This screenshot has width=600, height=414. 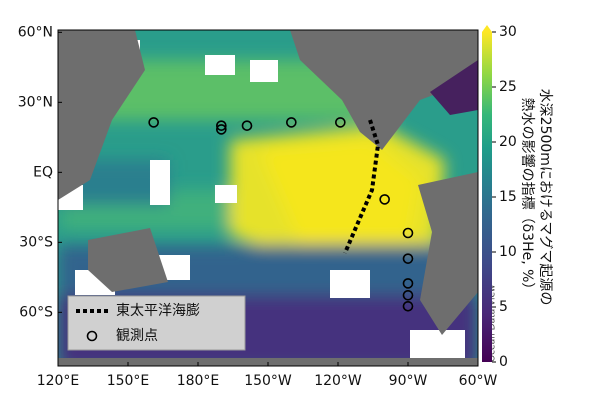 I want to click on x-tick-label: 90°W, so click(x=408, y=381).